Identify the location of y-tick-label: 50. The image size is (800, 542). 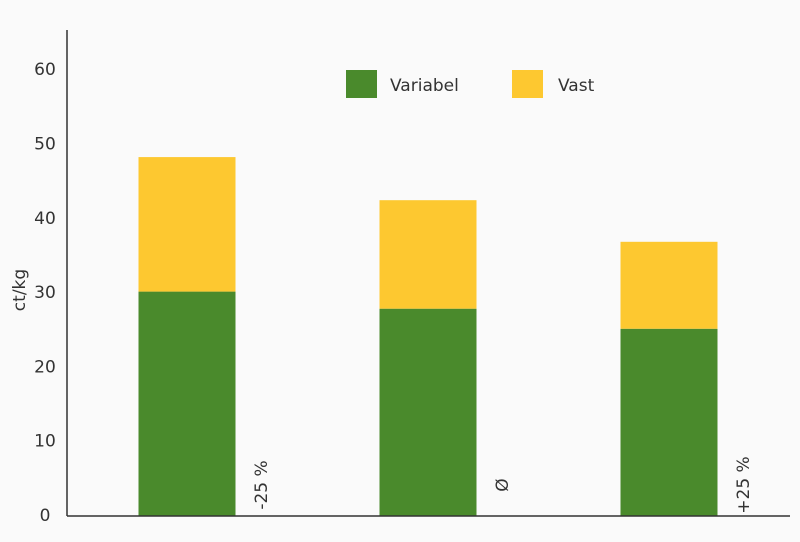
(45, 144).